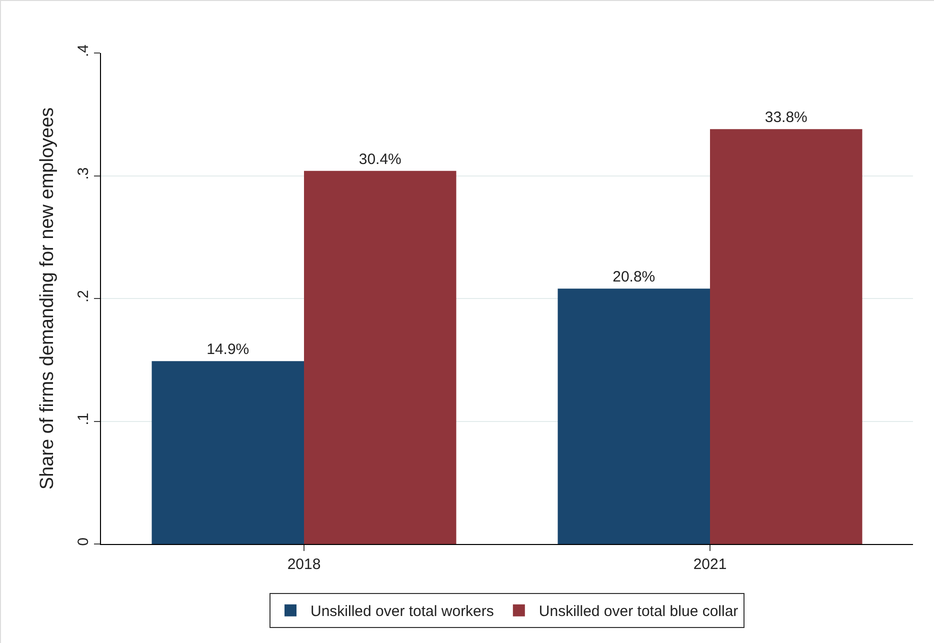 The image size is (934, 643). What do you see at coordinates (304, 564) in the screenshot?
I see `x-tick-label: 2018` at bounding box center [304, 564].